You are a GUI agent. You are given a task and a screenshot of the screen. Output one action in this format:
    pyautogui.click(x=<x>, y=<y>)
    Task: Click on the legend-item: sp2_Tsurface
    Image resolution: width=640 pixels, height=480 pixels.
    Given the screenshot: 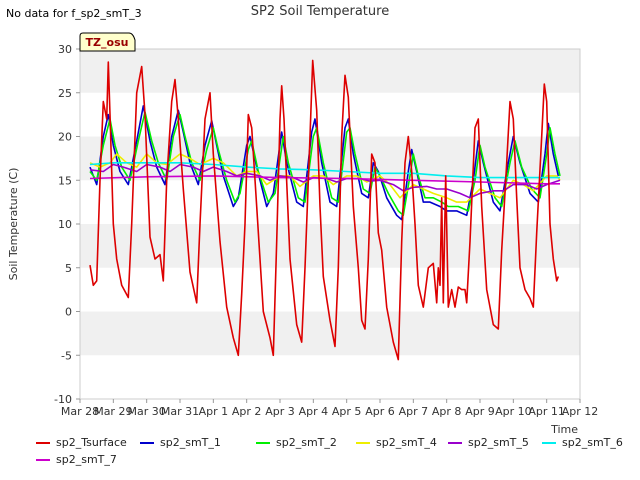 What is the action you would take?
    pyautogui.click(x=81, y=443)
    